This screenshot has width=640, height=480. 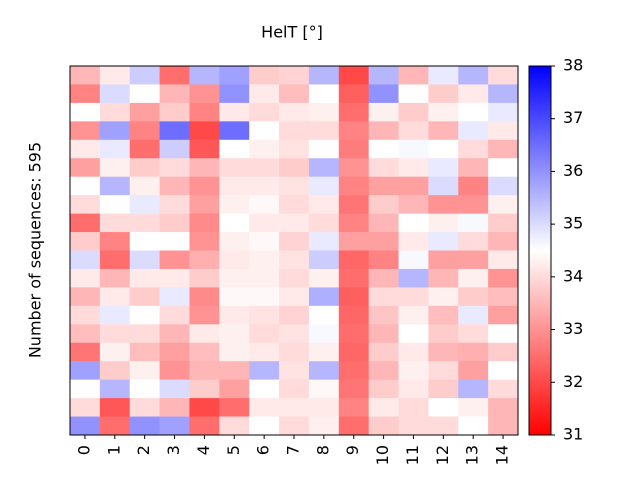 I want to click on x-tick-label: 5, so click(x=233, y=450).